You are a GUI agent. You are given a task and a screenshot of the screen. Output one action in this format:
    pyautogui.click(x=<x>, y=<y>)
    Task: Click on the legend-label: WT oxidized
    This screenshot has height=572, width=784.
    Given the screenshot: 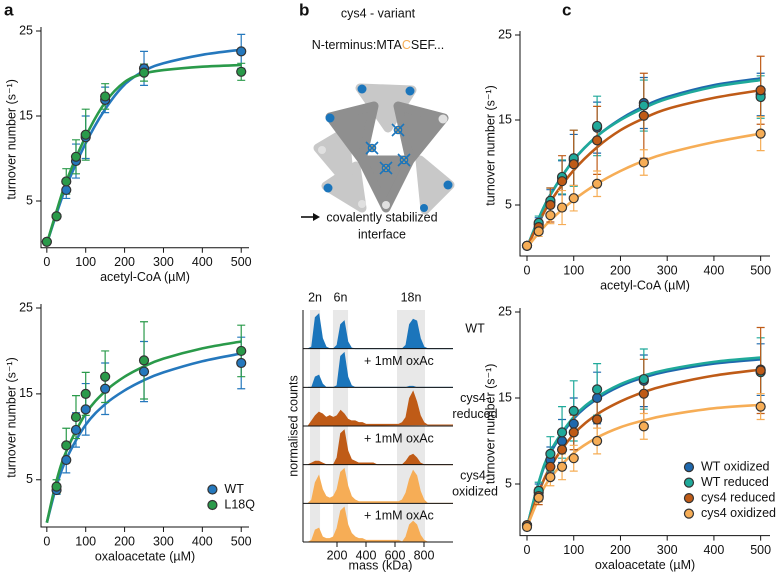 What is the action you would take?
    pyautogui.click(x=735, y=466)
    